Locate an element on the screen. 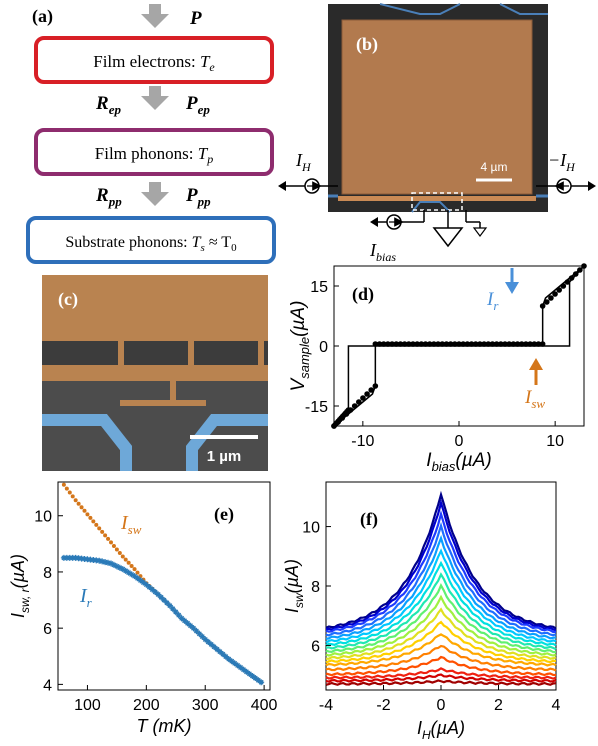 The width and height of the screenshot is (598, 746). e-xtick-label: 100 is located at coordinates (87, 705).